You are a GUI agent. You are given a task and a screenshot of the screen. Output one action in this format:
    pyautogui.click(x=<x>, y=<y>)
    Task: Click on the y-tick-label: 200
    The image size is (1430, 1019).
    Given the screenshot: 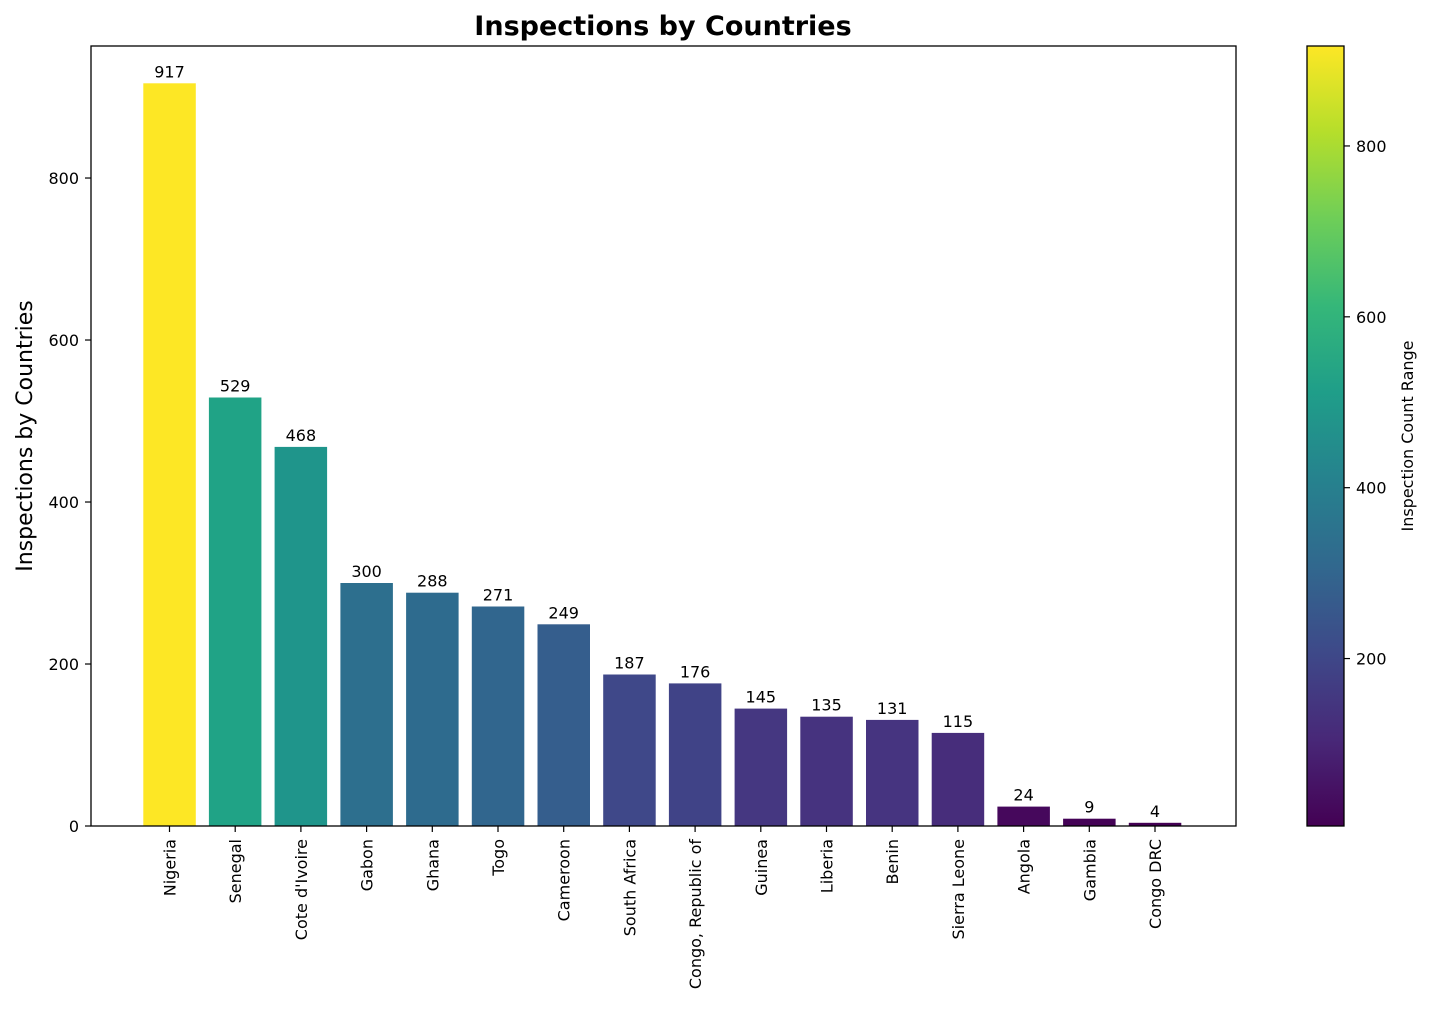 What is the action you would take?
    pyautogui.click(x=63, y=664)
    